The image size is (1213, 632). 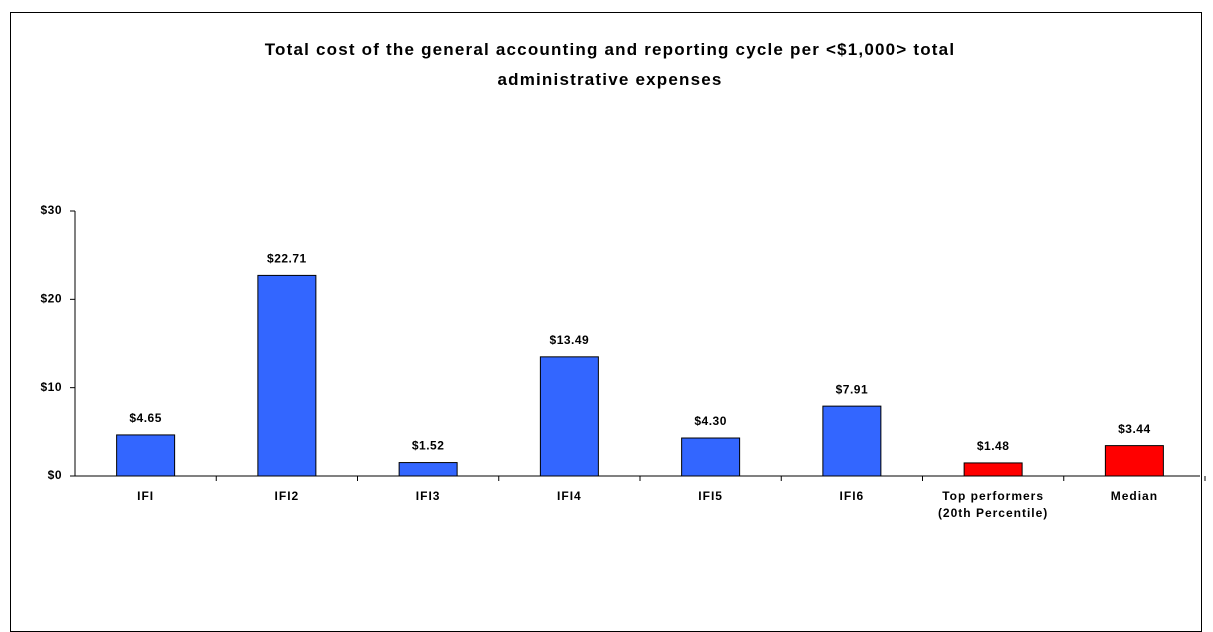 I want to click on value-label: $7.91, so click(x=852, y=389).